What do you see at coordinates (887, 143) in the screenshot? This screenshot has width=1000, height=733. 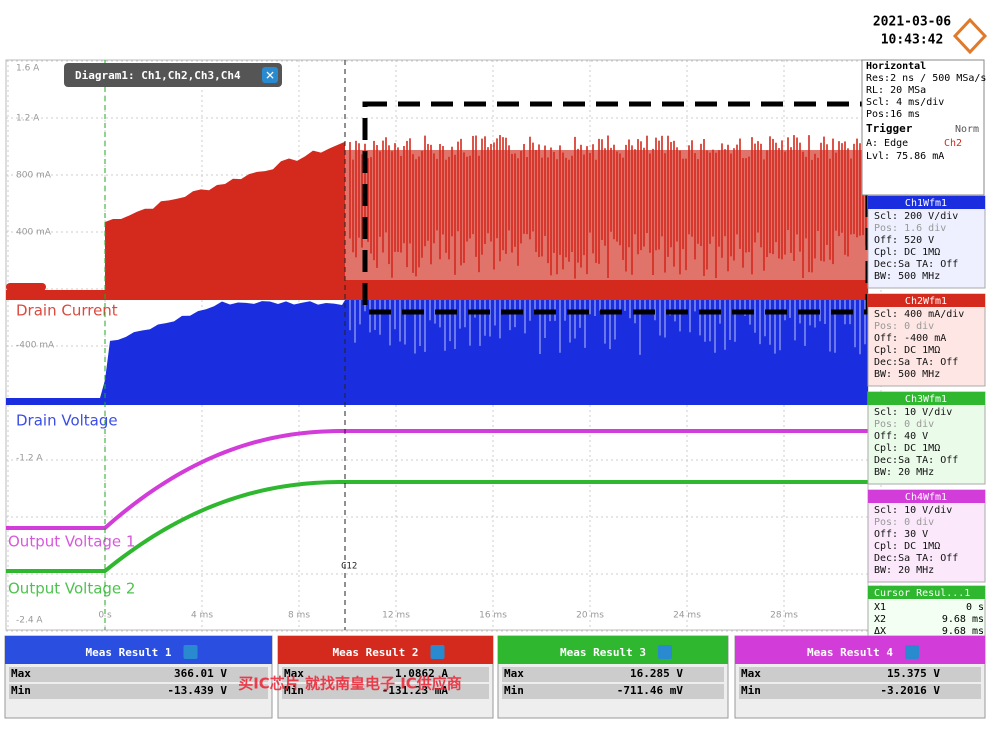 I see `trigger-edge: A: Edge` at bounding box center [887, 143].